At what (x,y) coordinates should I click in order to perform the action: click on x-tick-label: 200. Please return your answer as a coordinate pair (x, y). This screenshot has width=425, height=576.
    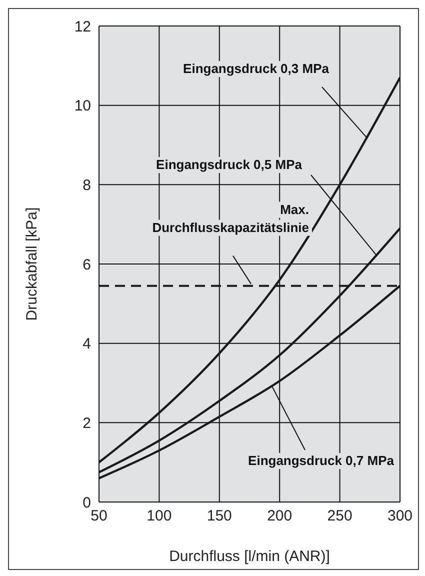
    Looking at the image, I should click on (279, 516).